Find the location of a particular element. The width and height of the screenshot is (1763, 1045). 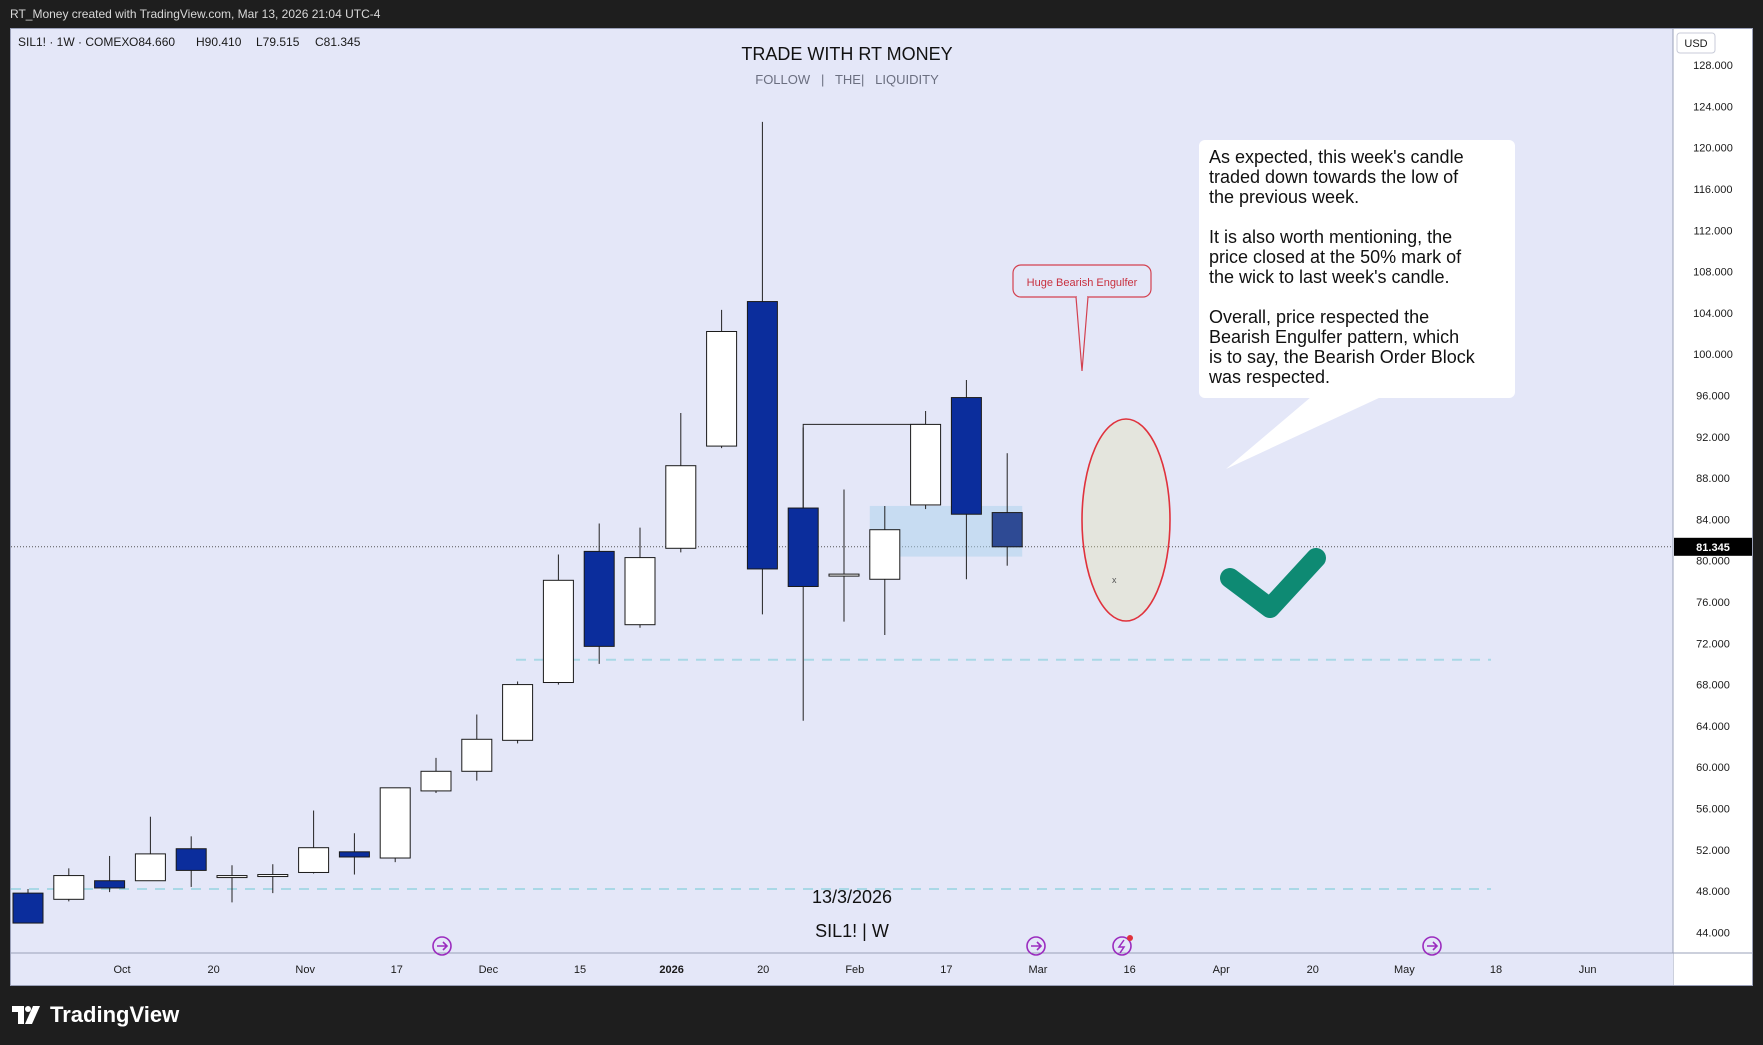

time-tick-label: 18 is located at coordinates (1496, 970).